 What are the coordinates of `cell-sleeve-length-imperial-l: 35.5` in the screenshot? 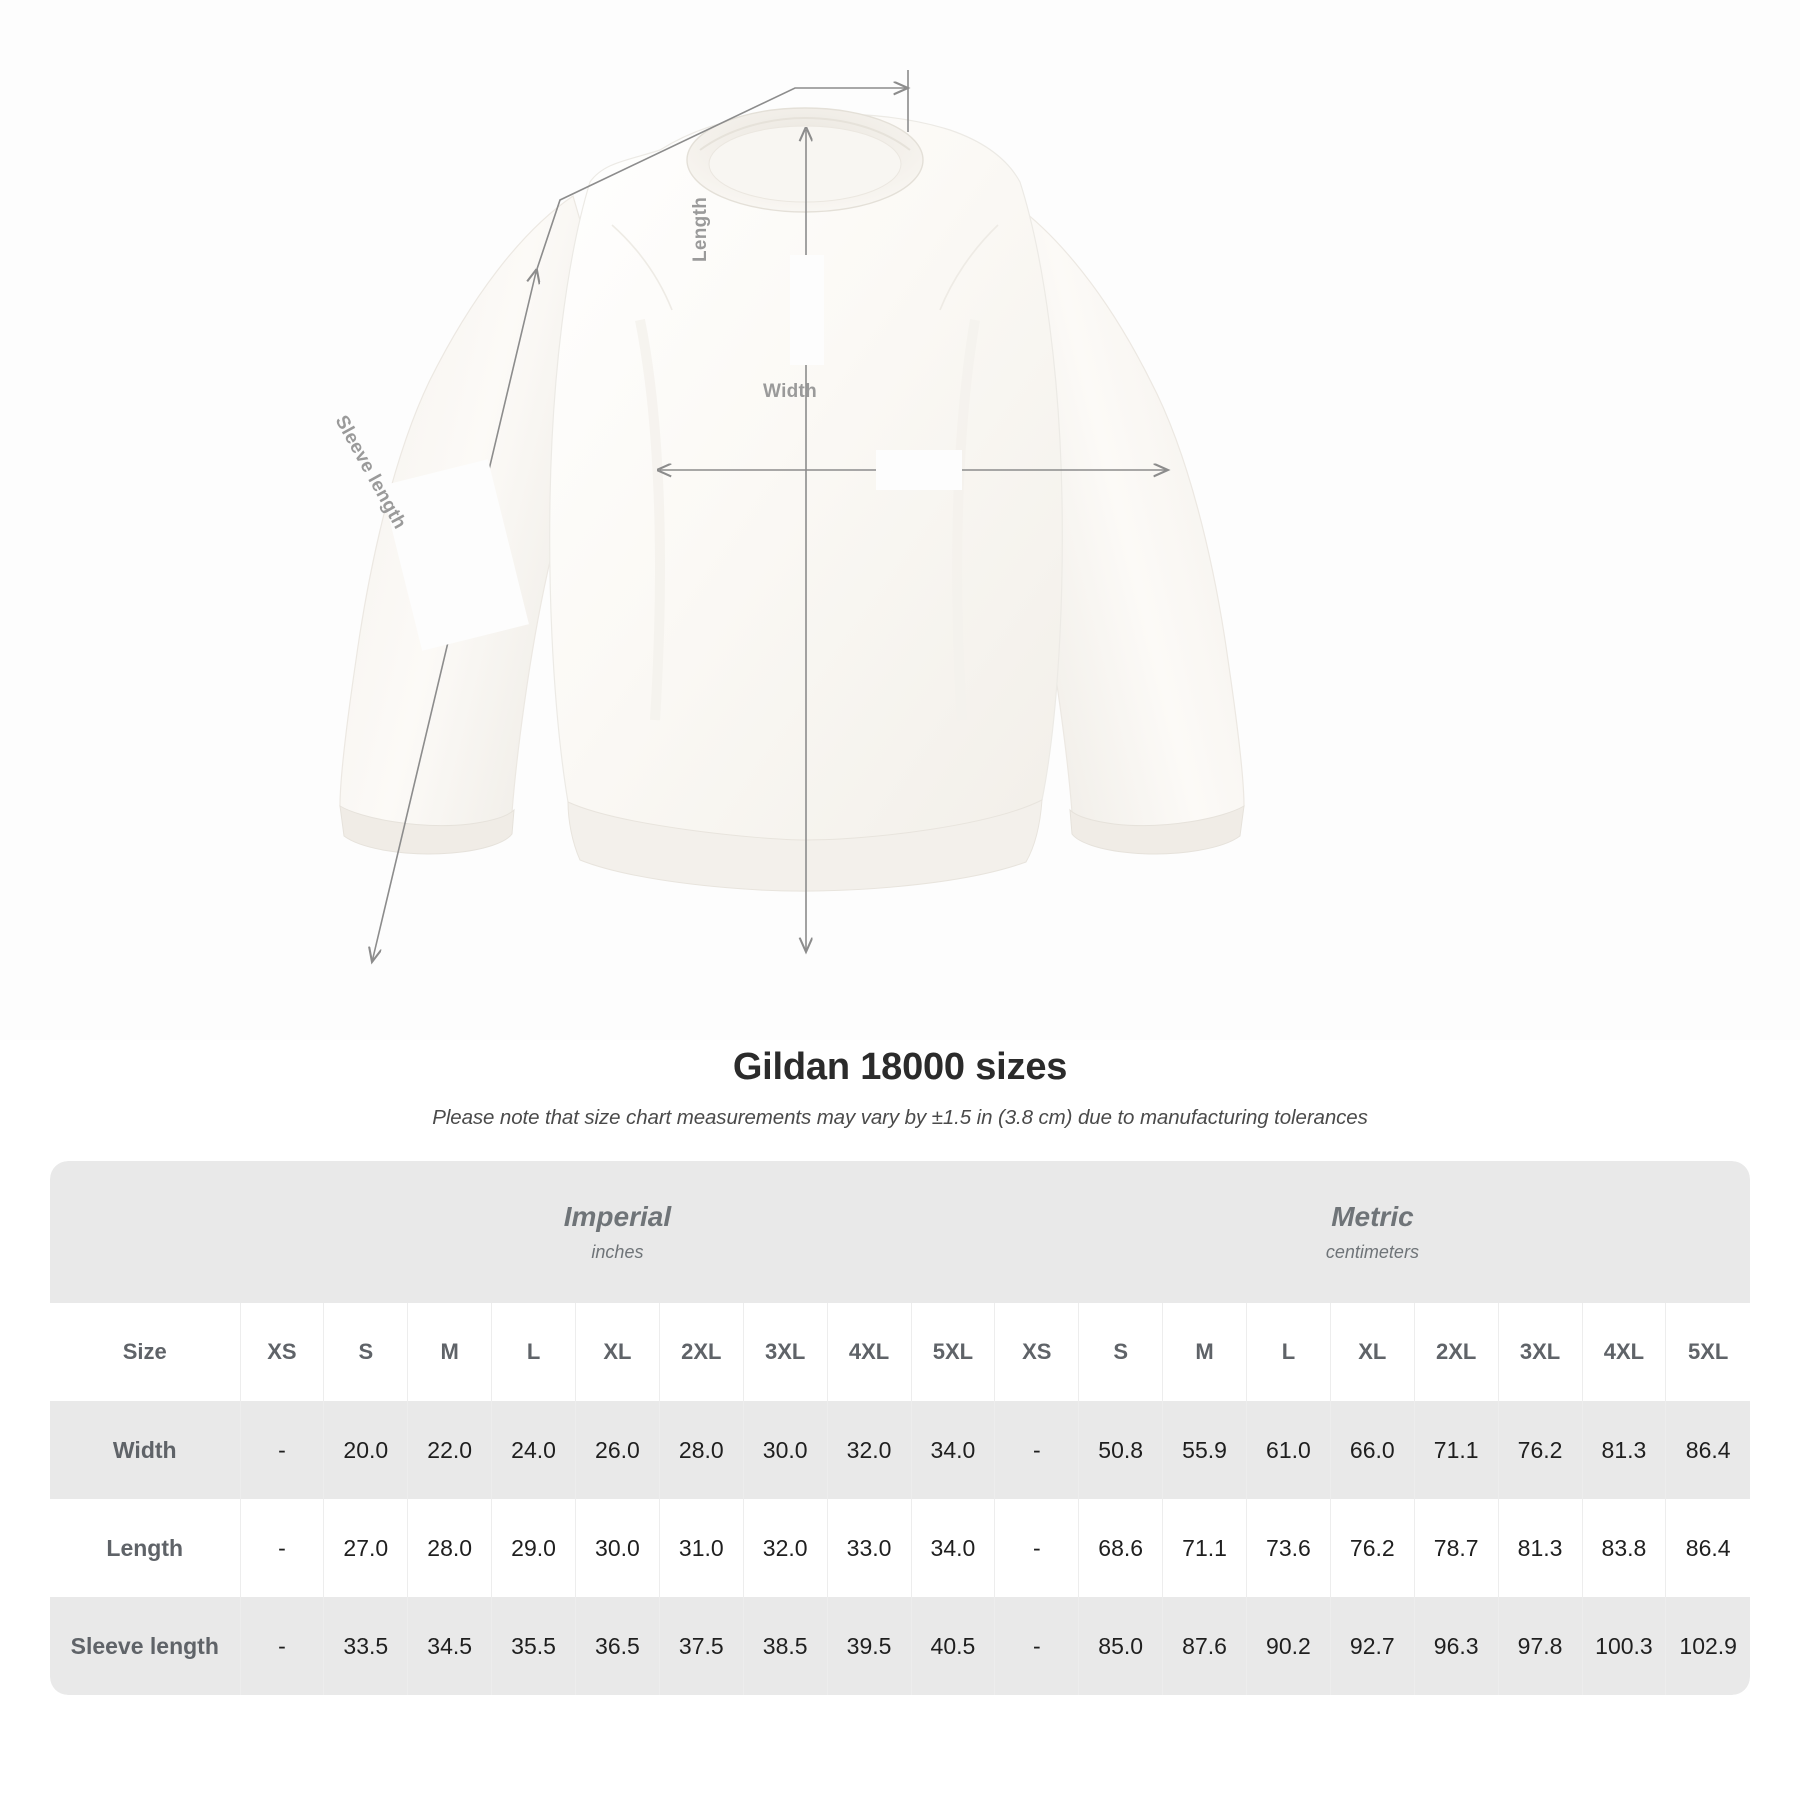 It's located at (533, 1646).